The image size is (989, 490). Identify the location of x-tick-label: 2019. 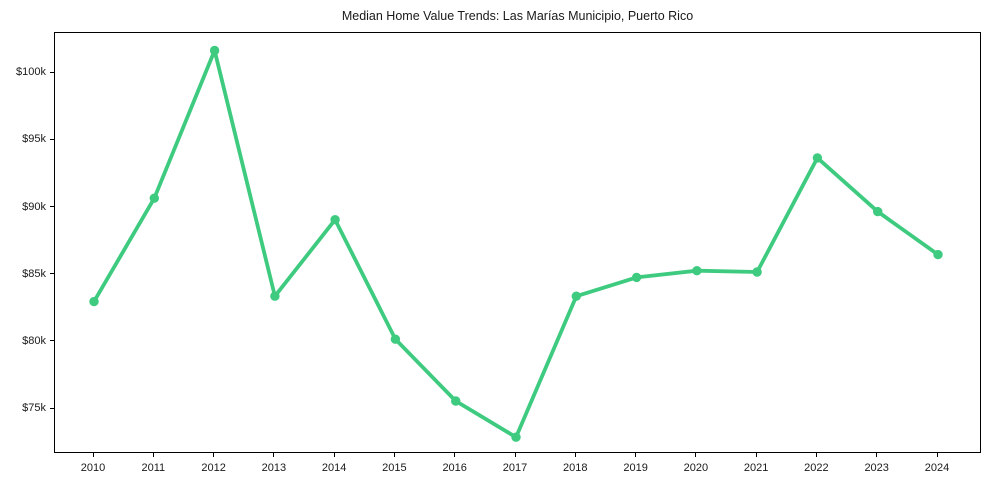
(635, 468).